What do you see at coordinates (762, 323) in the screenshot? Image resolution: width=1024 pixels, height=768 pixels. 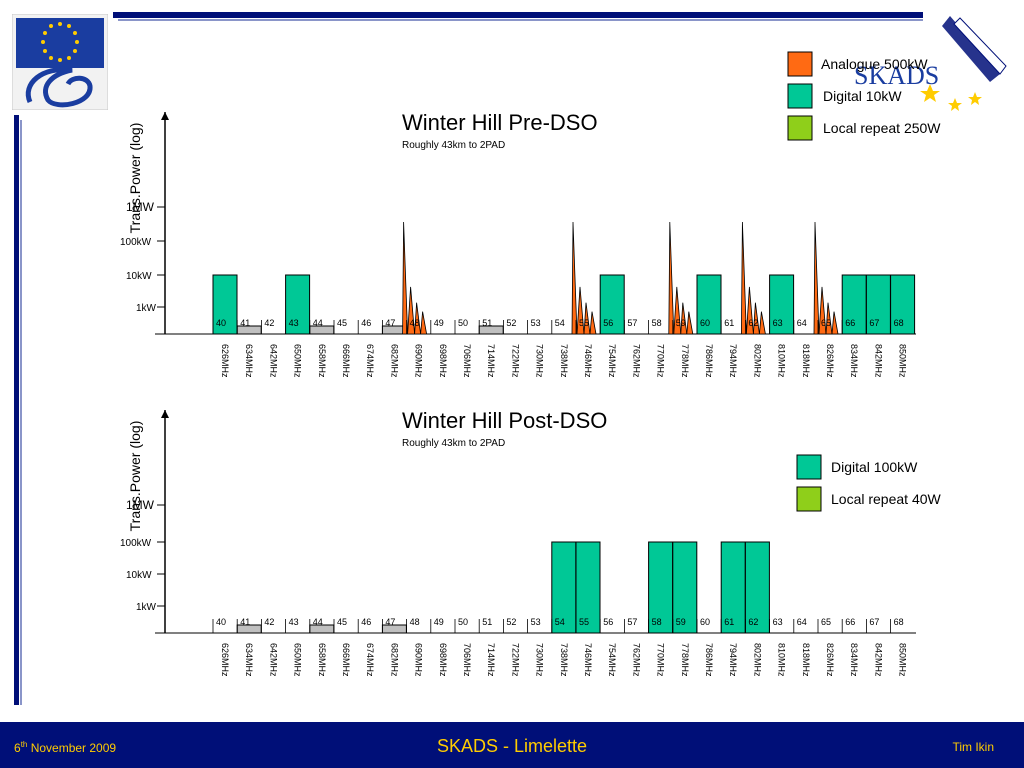 I see `analogue-tail-carrier` at bounding box center [762, 323].